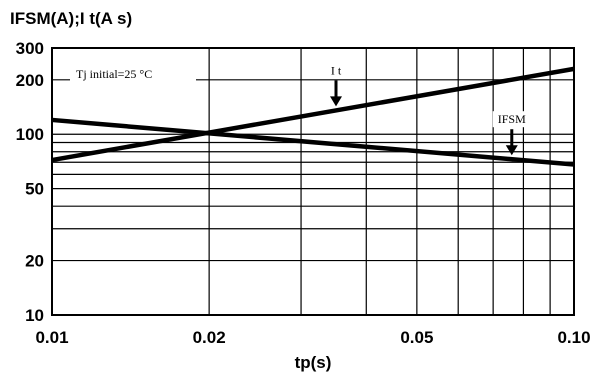 This screenshot has height=376, width=594. What do you see at coordinates (313, 142) in the screenshot?
I see `series-line-ifsm` at bounding box center [313, 142].